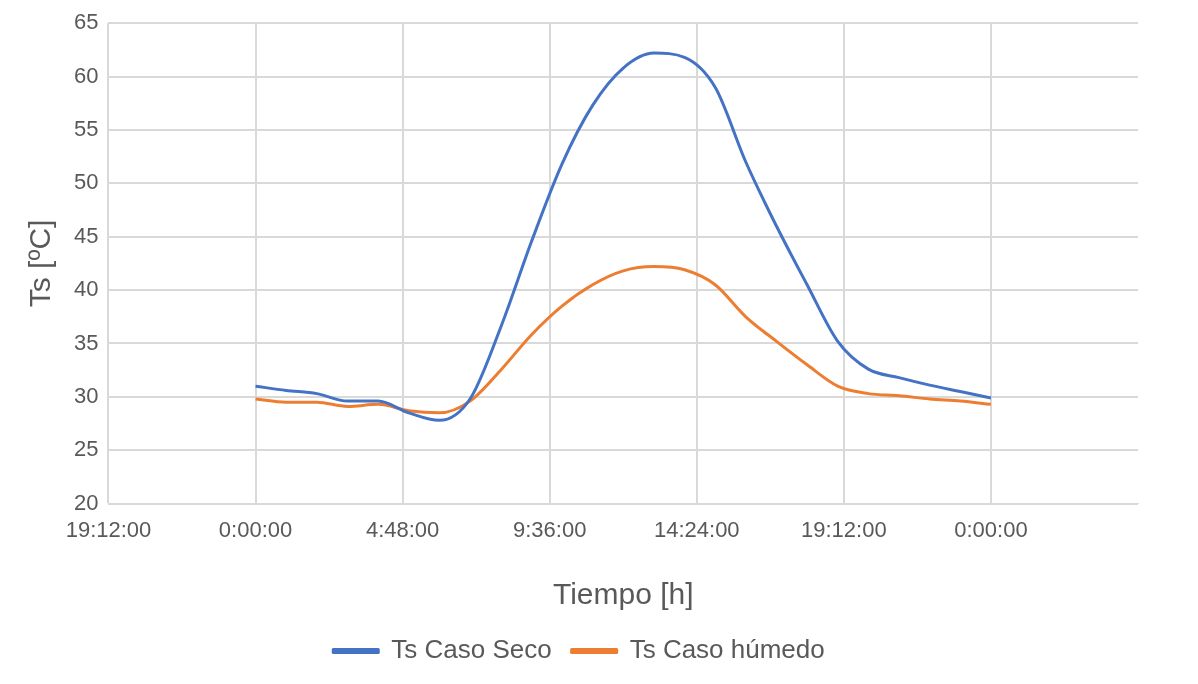  I want to click on y-tick-label: 30, so click(86, 395).